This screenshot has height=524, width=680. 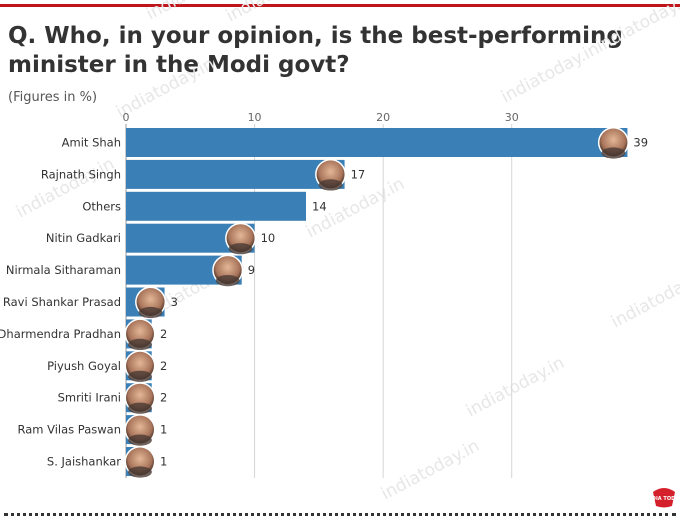 I want to click on category-label: Ram Vilas Paswan, so click(x=69, y=430).